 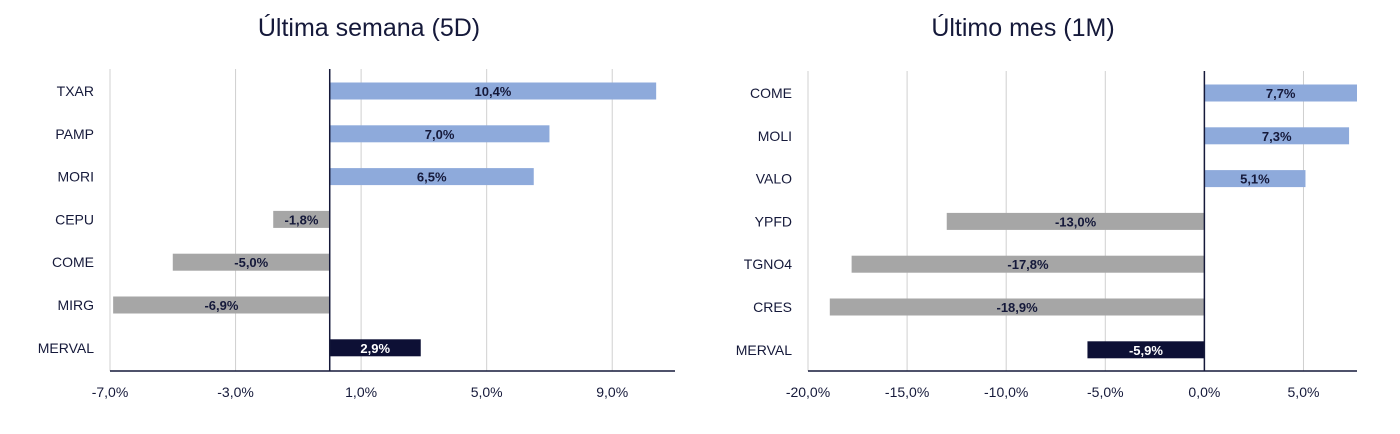 I want to click on weekly-bar-txar, so click(x=493, y=91).